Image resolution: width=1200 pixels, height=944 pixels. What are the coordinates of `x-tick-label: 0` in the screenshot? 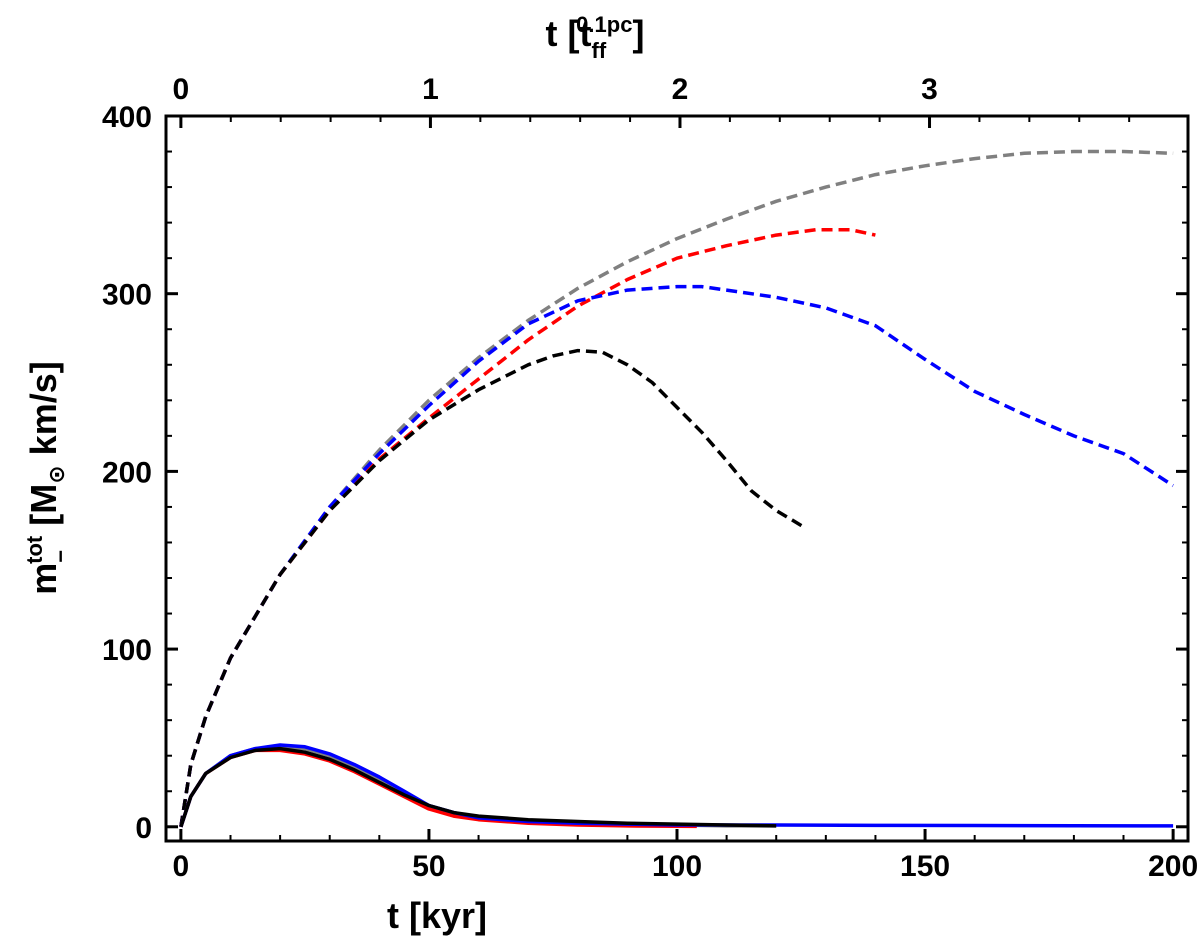 It's located at (181, 866).